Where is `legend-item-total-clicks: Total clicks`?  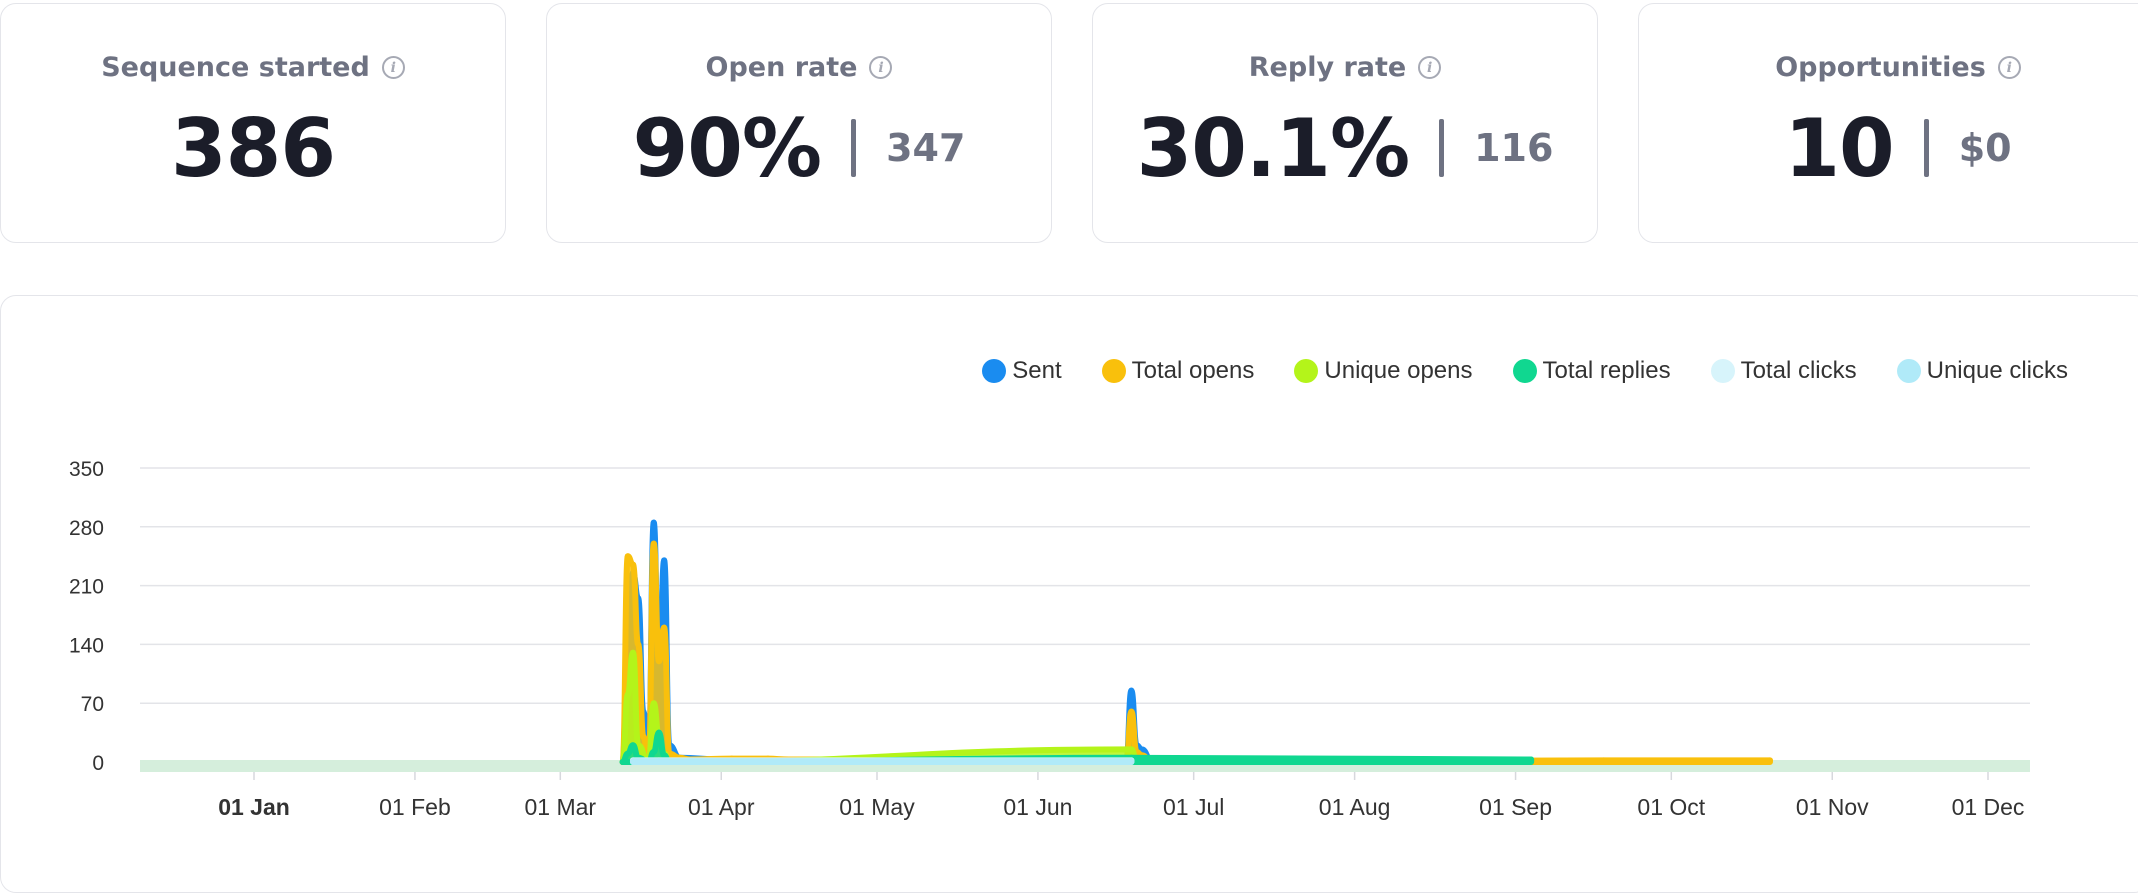 legend-item-total-clicks: Total clicks is located at coordinates (1783, 371).